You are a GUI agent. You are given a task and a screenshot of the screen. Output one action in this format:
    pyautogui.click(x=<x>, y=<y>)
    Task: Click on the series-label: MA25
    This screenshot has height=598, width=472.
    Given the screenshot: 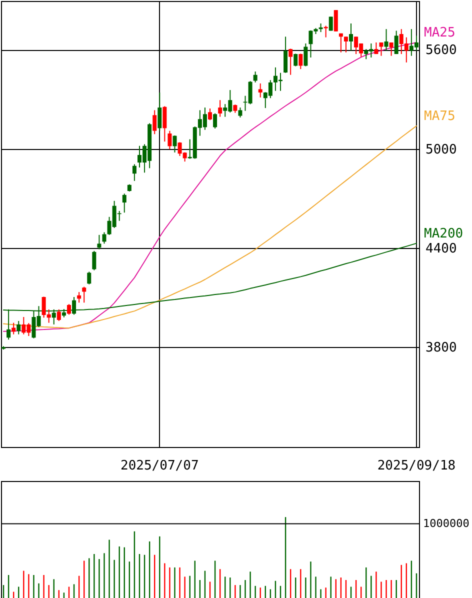 What is the action you would take?
    pyautogui.click(x=440, y=32)
    